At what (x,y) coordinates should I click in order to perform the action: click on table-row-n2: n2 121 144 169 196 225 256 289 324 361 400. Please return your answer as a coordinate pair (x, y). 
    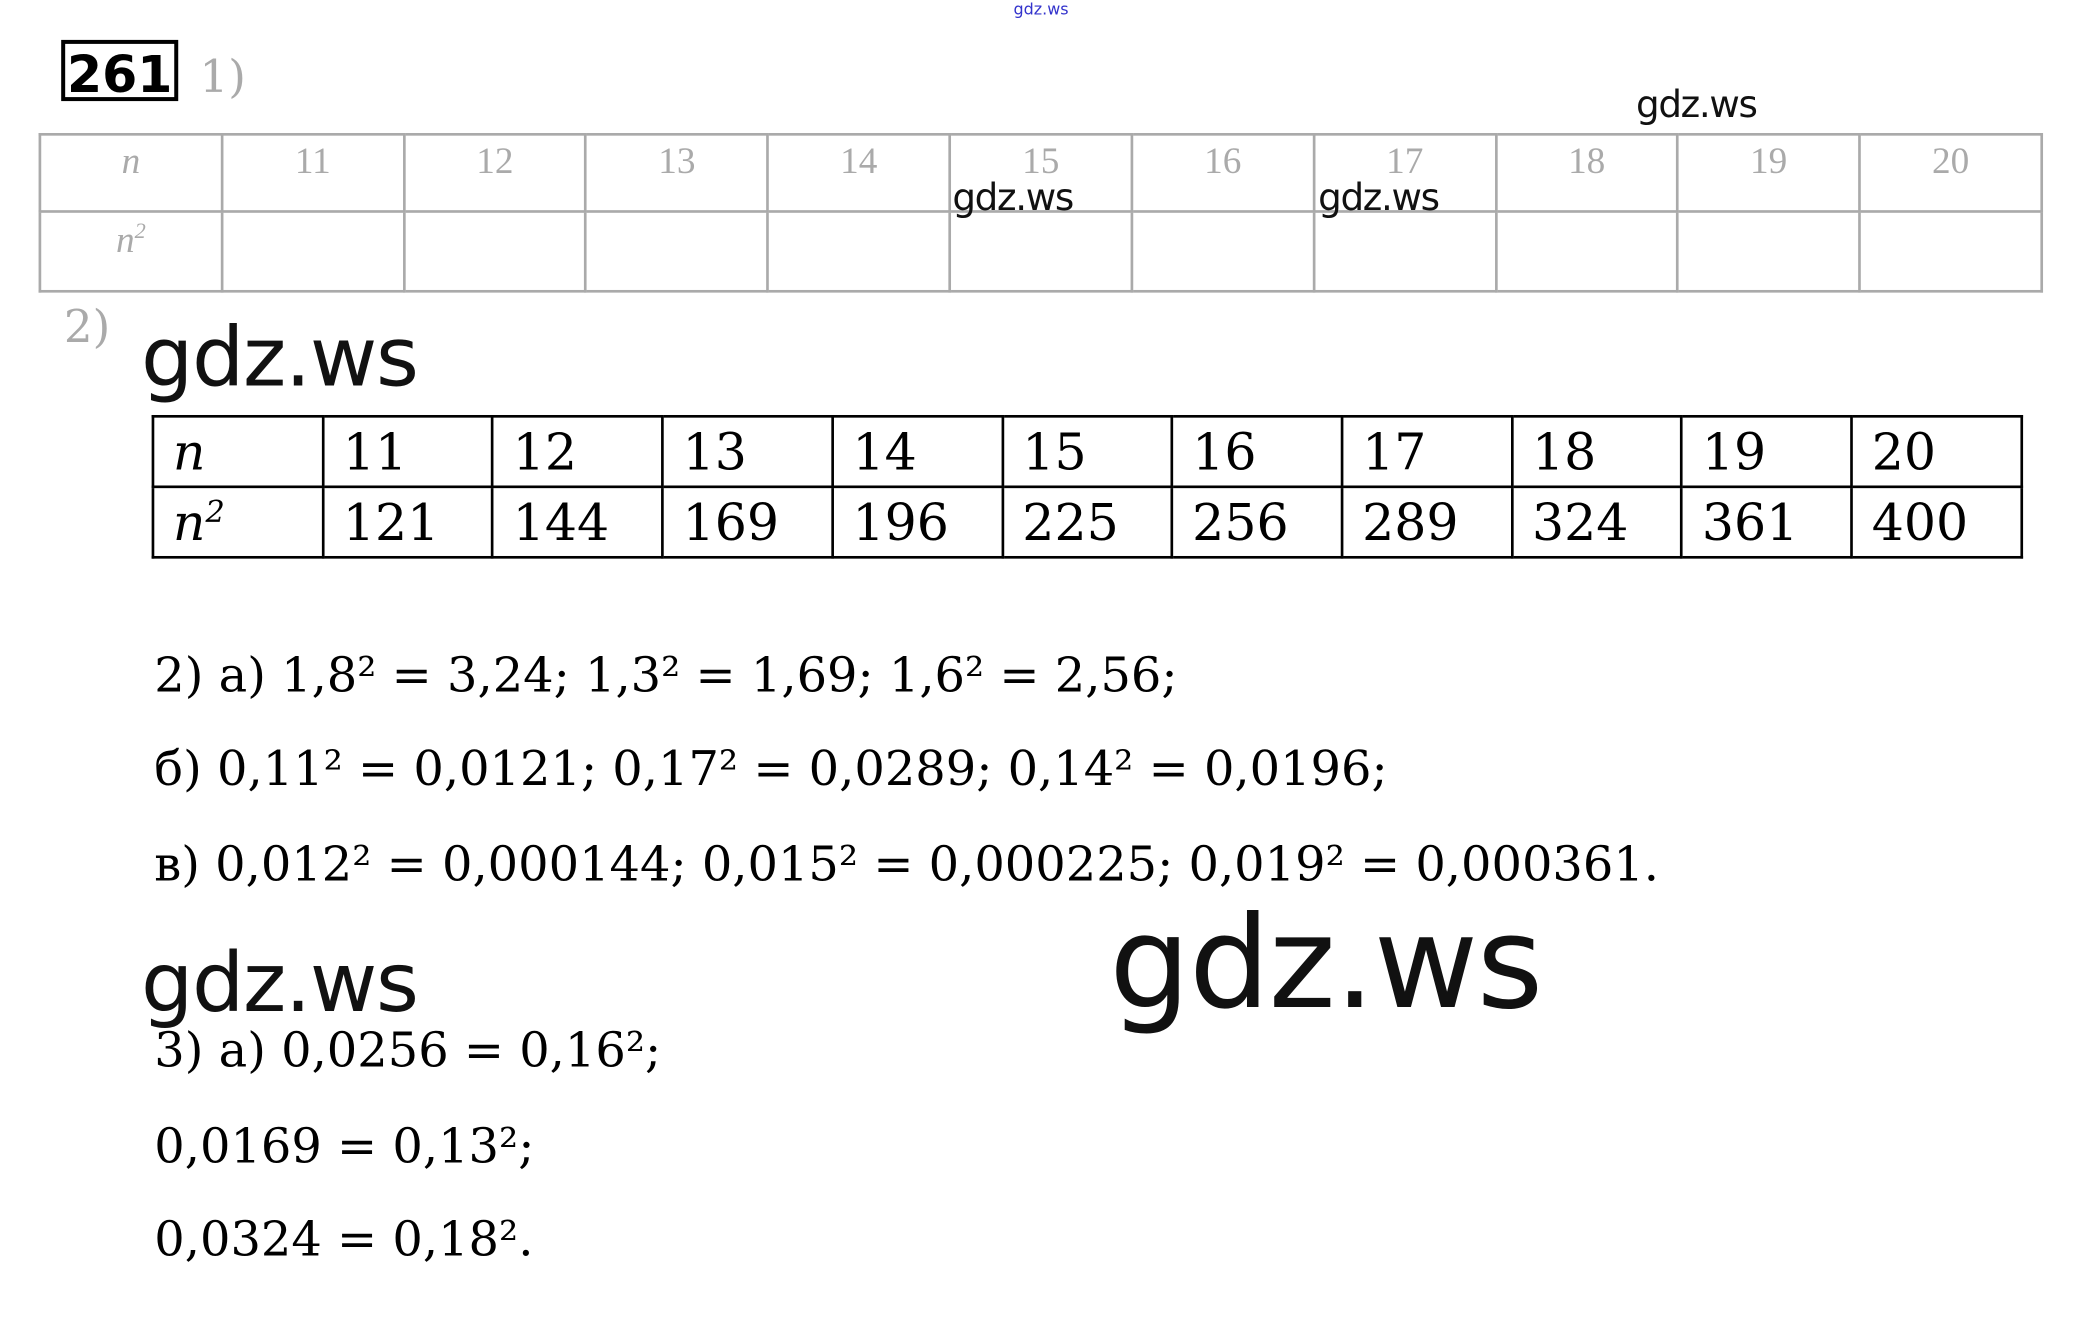
    Looking at the image, I should click on (1087, 522).